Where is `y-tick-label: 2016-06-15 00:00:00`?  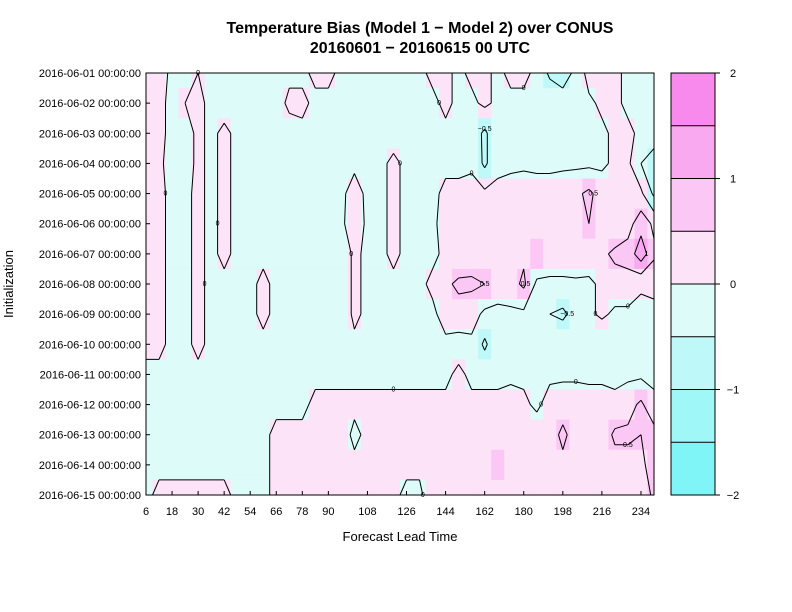 y-tick-label: 2016-06-15 00:00:00 is located at coordinates (90, 496).